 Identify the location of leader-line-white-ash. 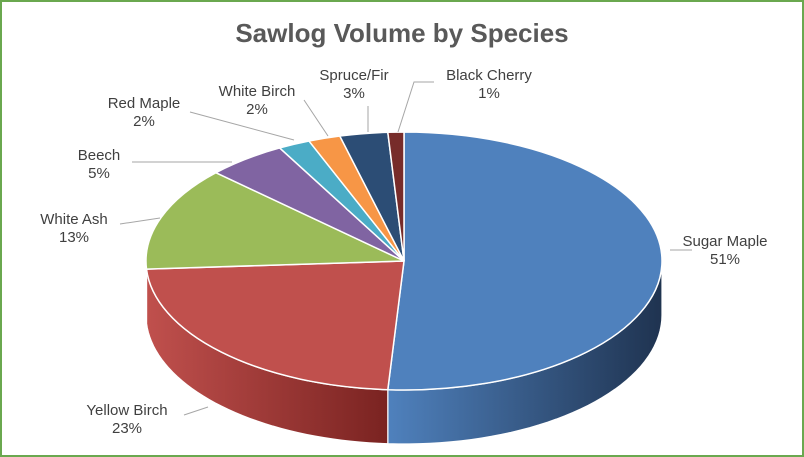
(140, 221).